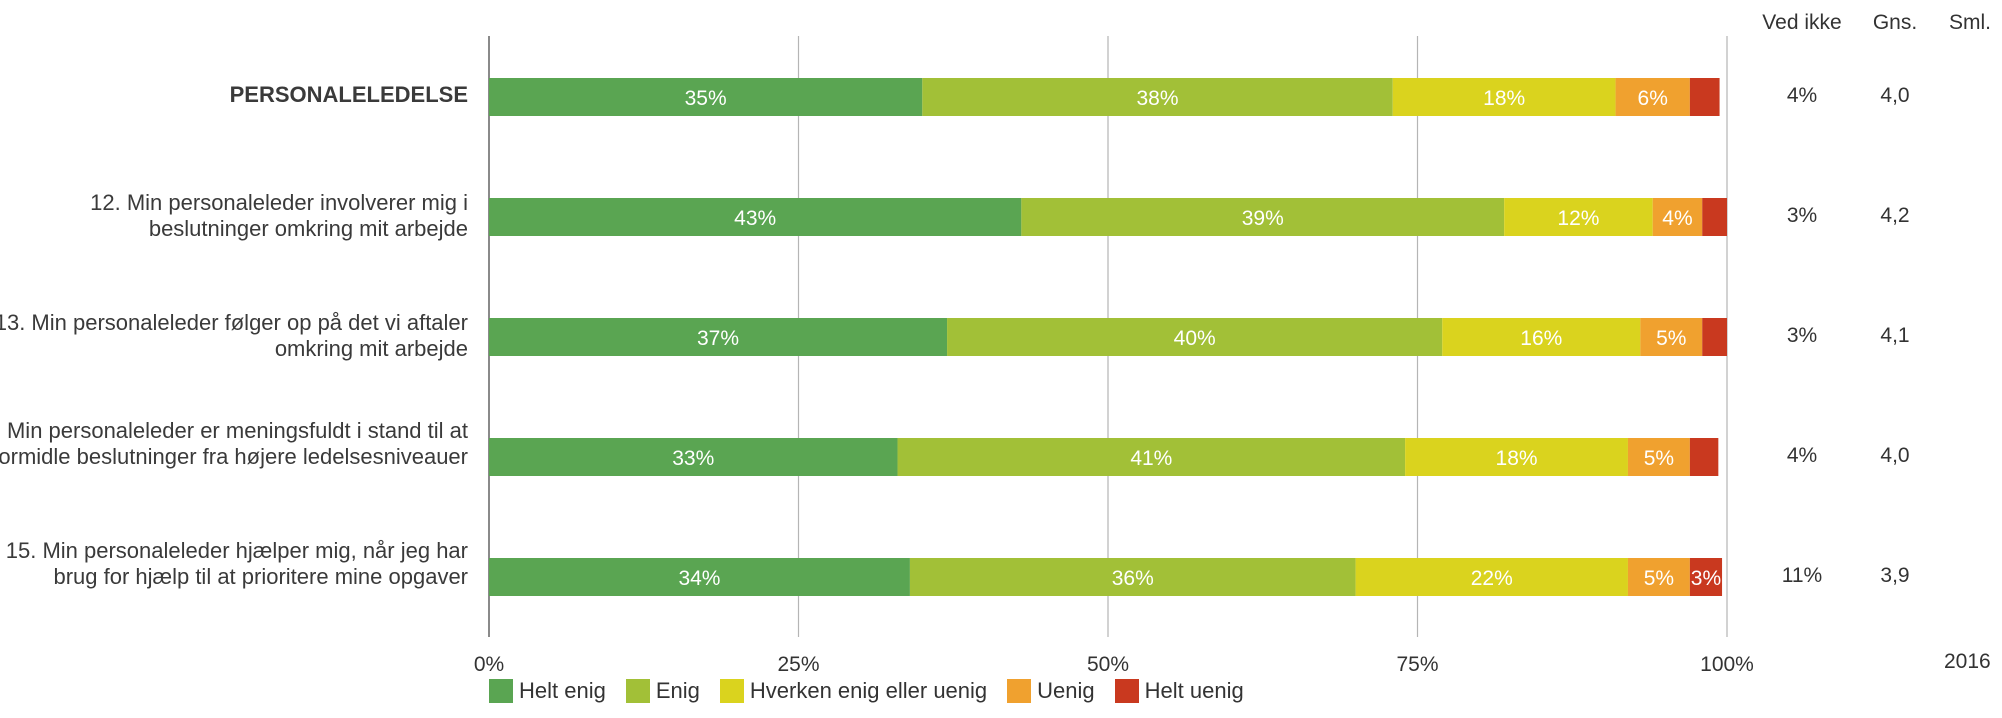 This screenshot has width=2002, height=718. I want to click on legend-item: Uenig, so click(1051, 691).